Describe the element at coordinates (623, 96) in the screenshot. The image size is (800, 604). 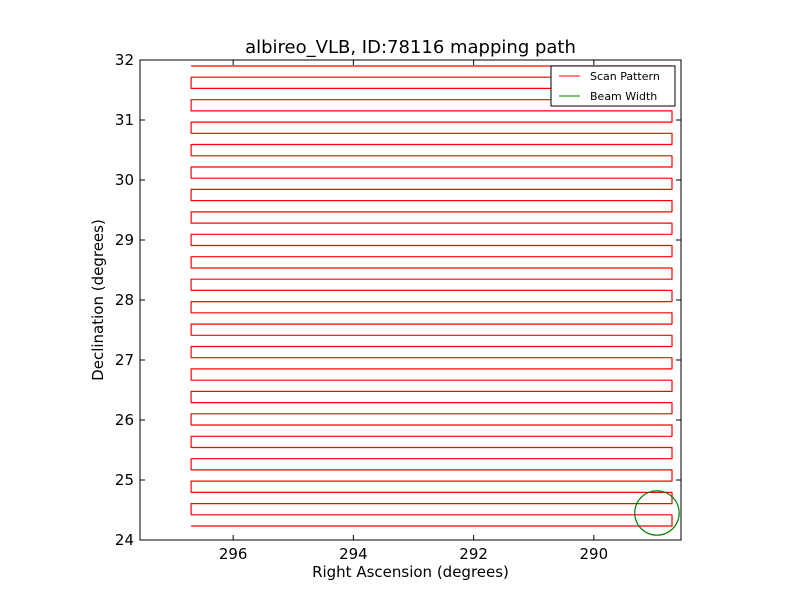
I see `legend-label-beam-width: Beam Width` at that location.